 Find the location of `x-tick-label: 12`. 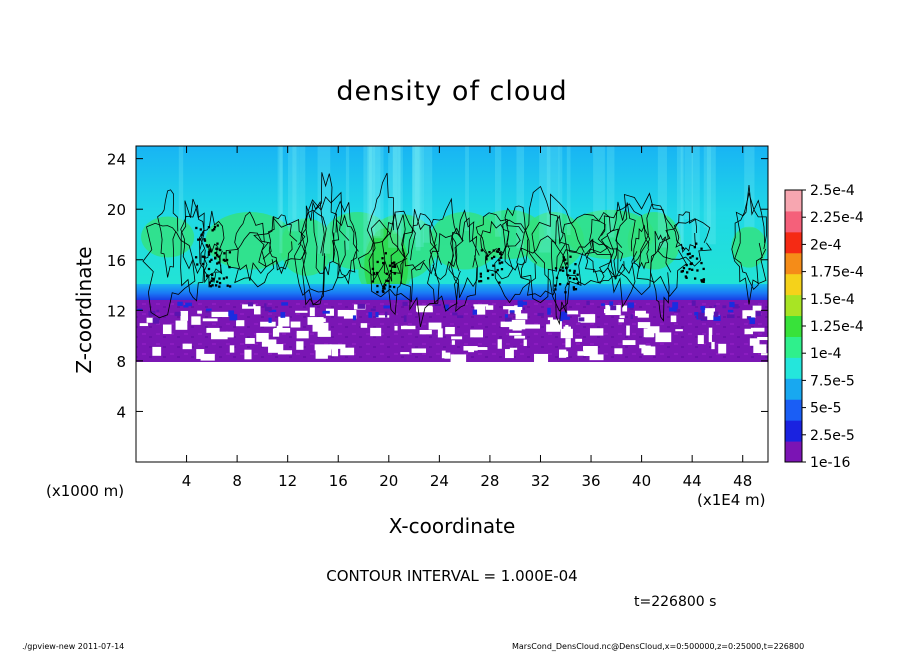

x-tick-label: 12 is located at coordinates (287, 481).